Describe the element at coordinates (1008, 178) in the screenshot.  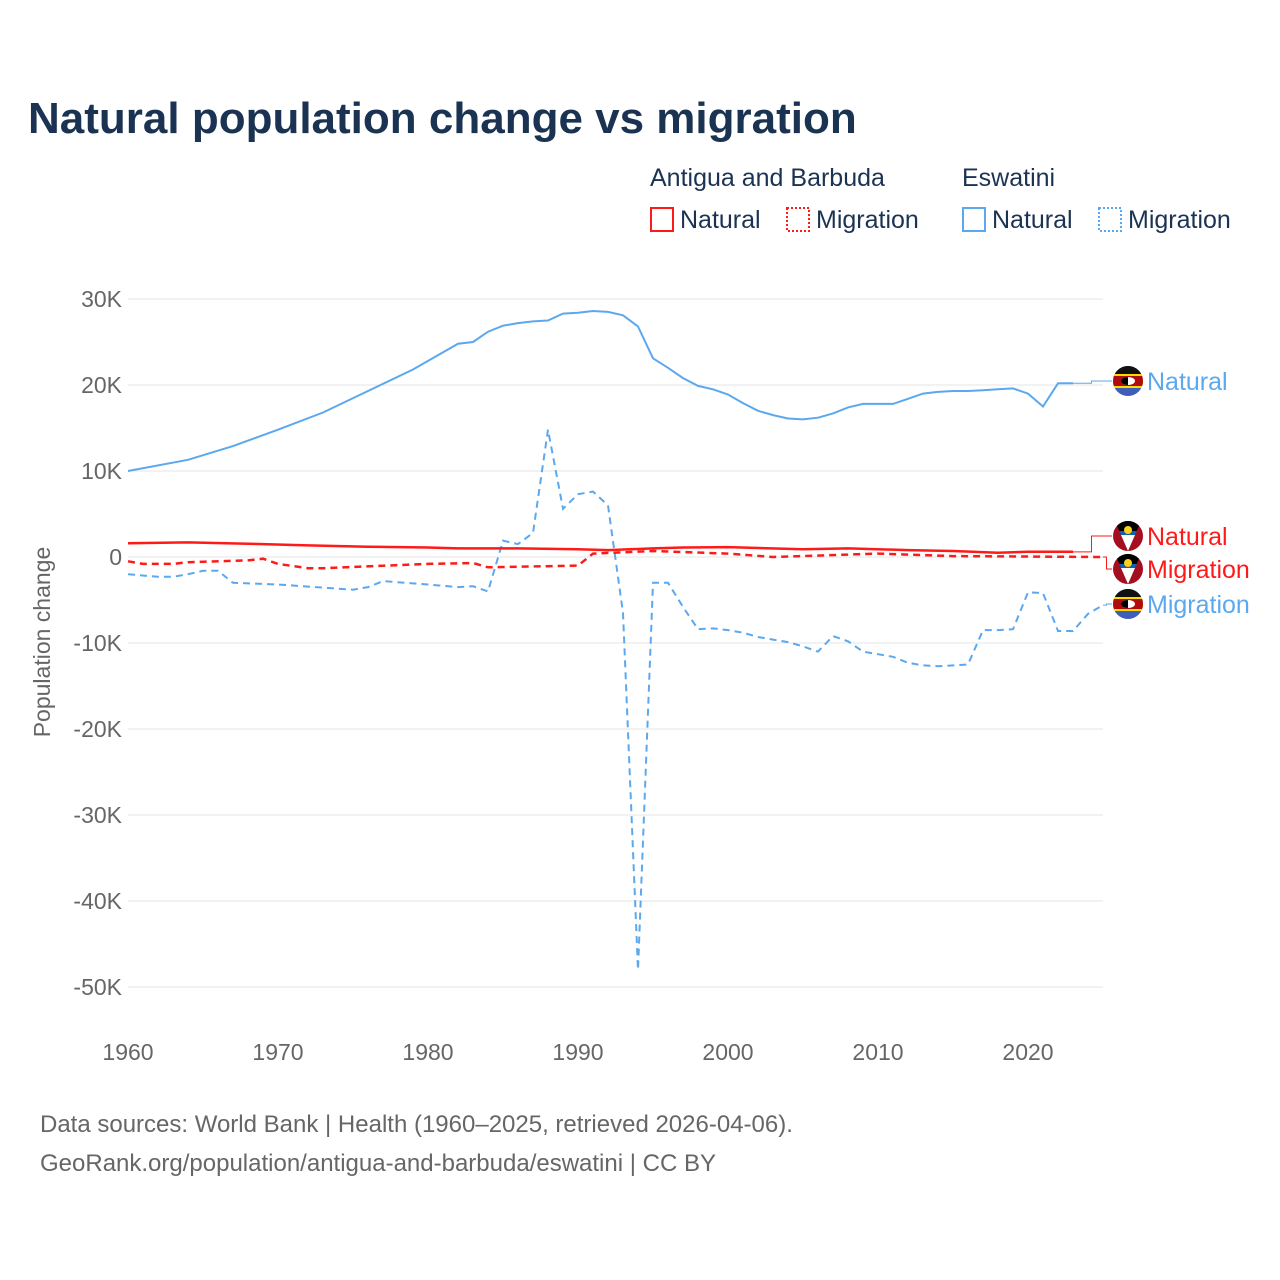
I see `legend-group-title: Eswatini` at that location.